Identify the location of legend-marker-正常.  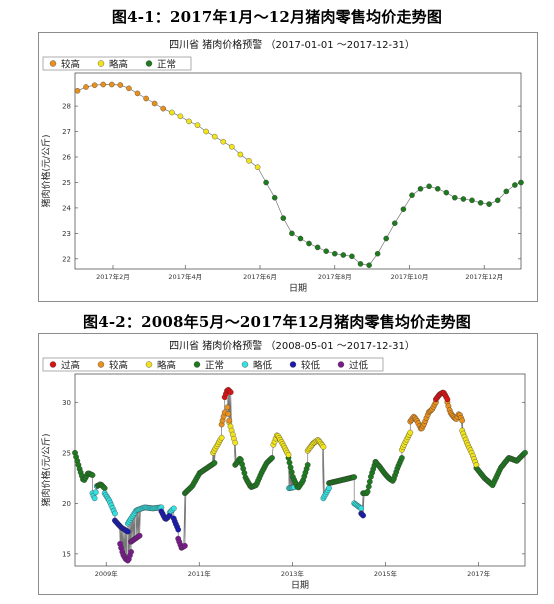
(197, 364).